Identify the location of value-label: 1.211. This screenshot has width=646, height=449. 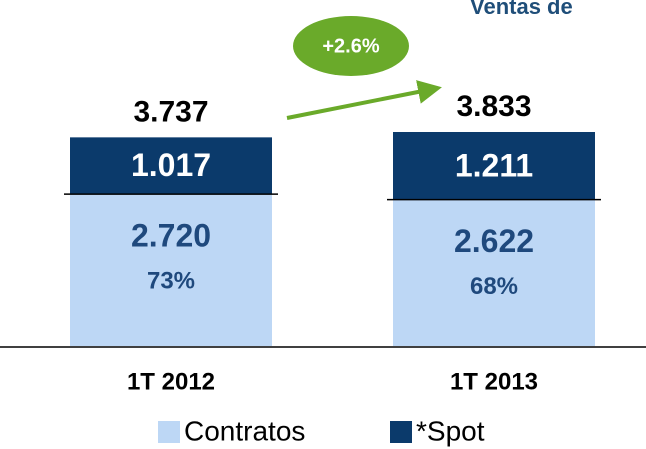
(494, 165).